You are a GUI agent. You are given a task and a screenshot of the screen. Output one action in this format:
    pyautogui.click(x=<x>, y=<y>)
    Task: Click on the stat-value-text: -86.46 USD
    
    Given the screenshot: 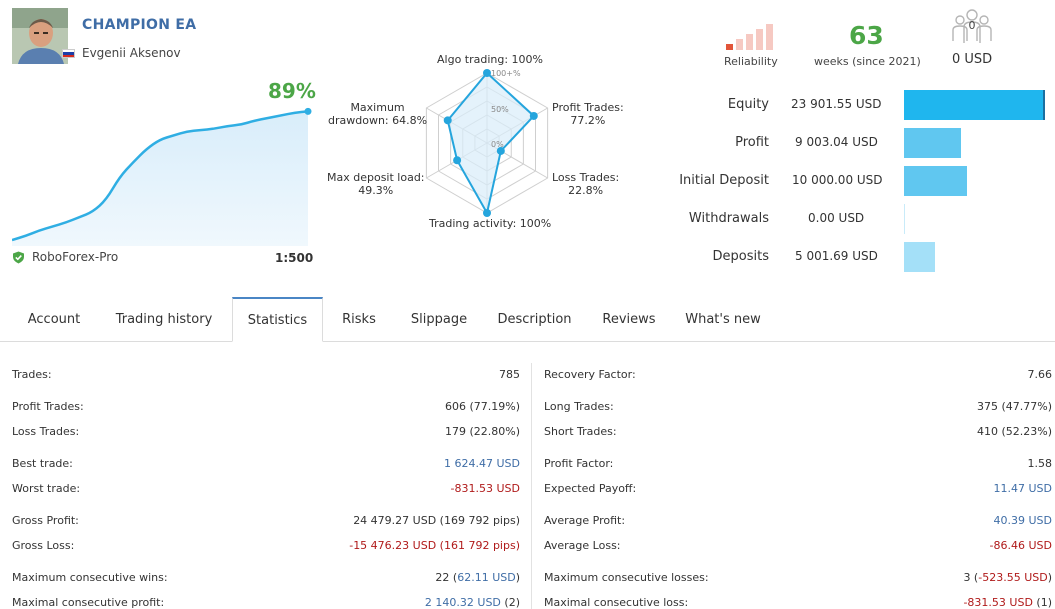 What is the action you would take?
    pyautogui.click(x=1020, y=545)
    